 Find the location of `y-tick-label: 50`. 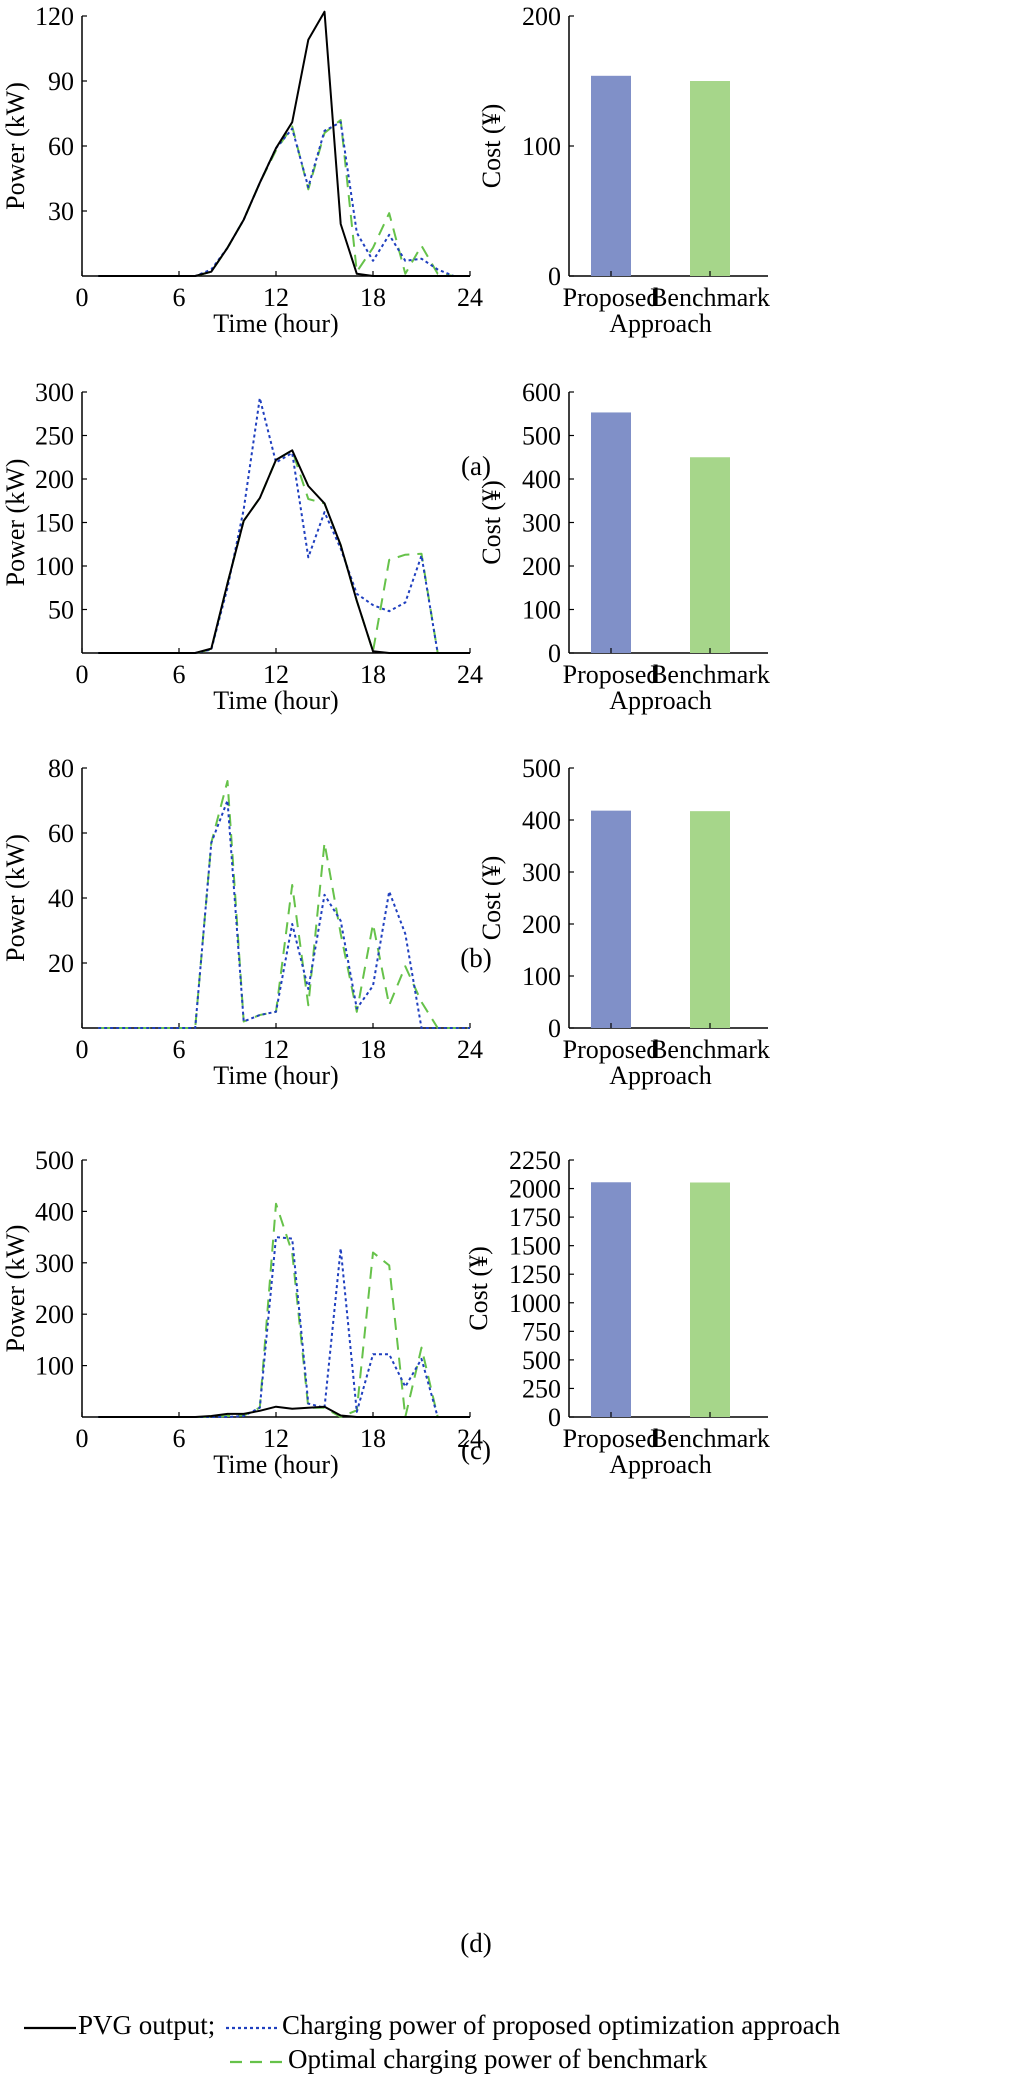

y-tick-label: 50 is located at coordinates (61, 610).